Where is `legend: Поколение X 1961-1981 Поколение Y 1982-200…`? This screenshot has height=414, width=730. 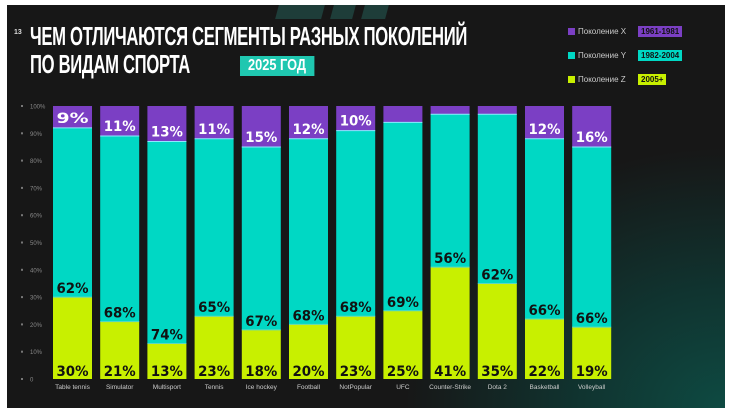
legend: Поколение X 1961-1981 Поколение Y 1982-200… is located at coordinates (625, 61).